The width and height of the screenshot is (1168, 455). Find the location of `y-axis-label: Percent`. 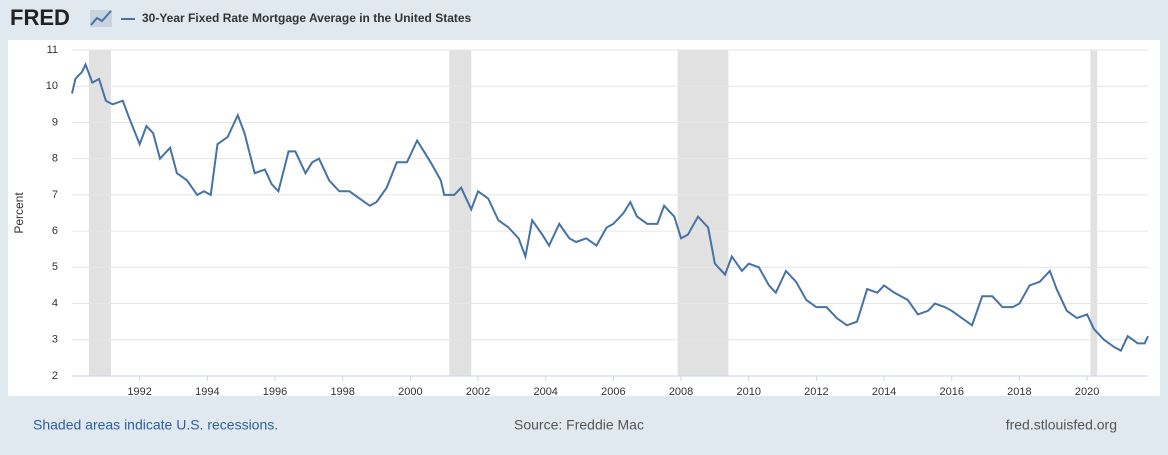

y-axis-label: Percent is located at coordinates (19, 213).